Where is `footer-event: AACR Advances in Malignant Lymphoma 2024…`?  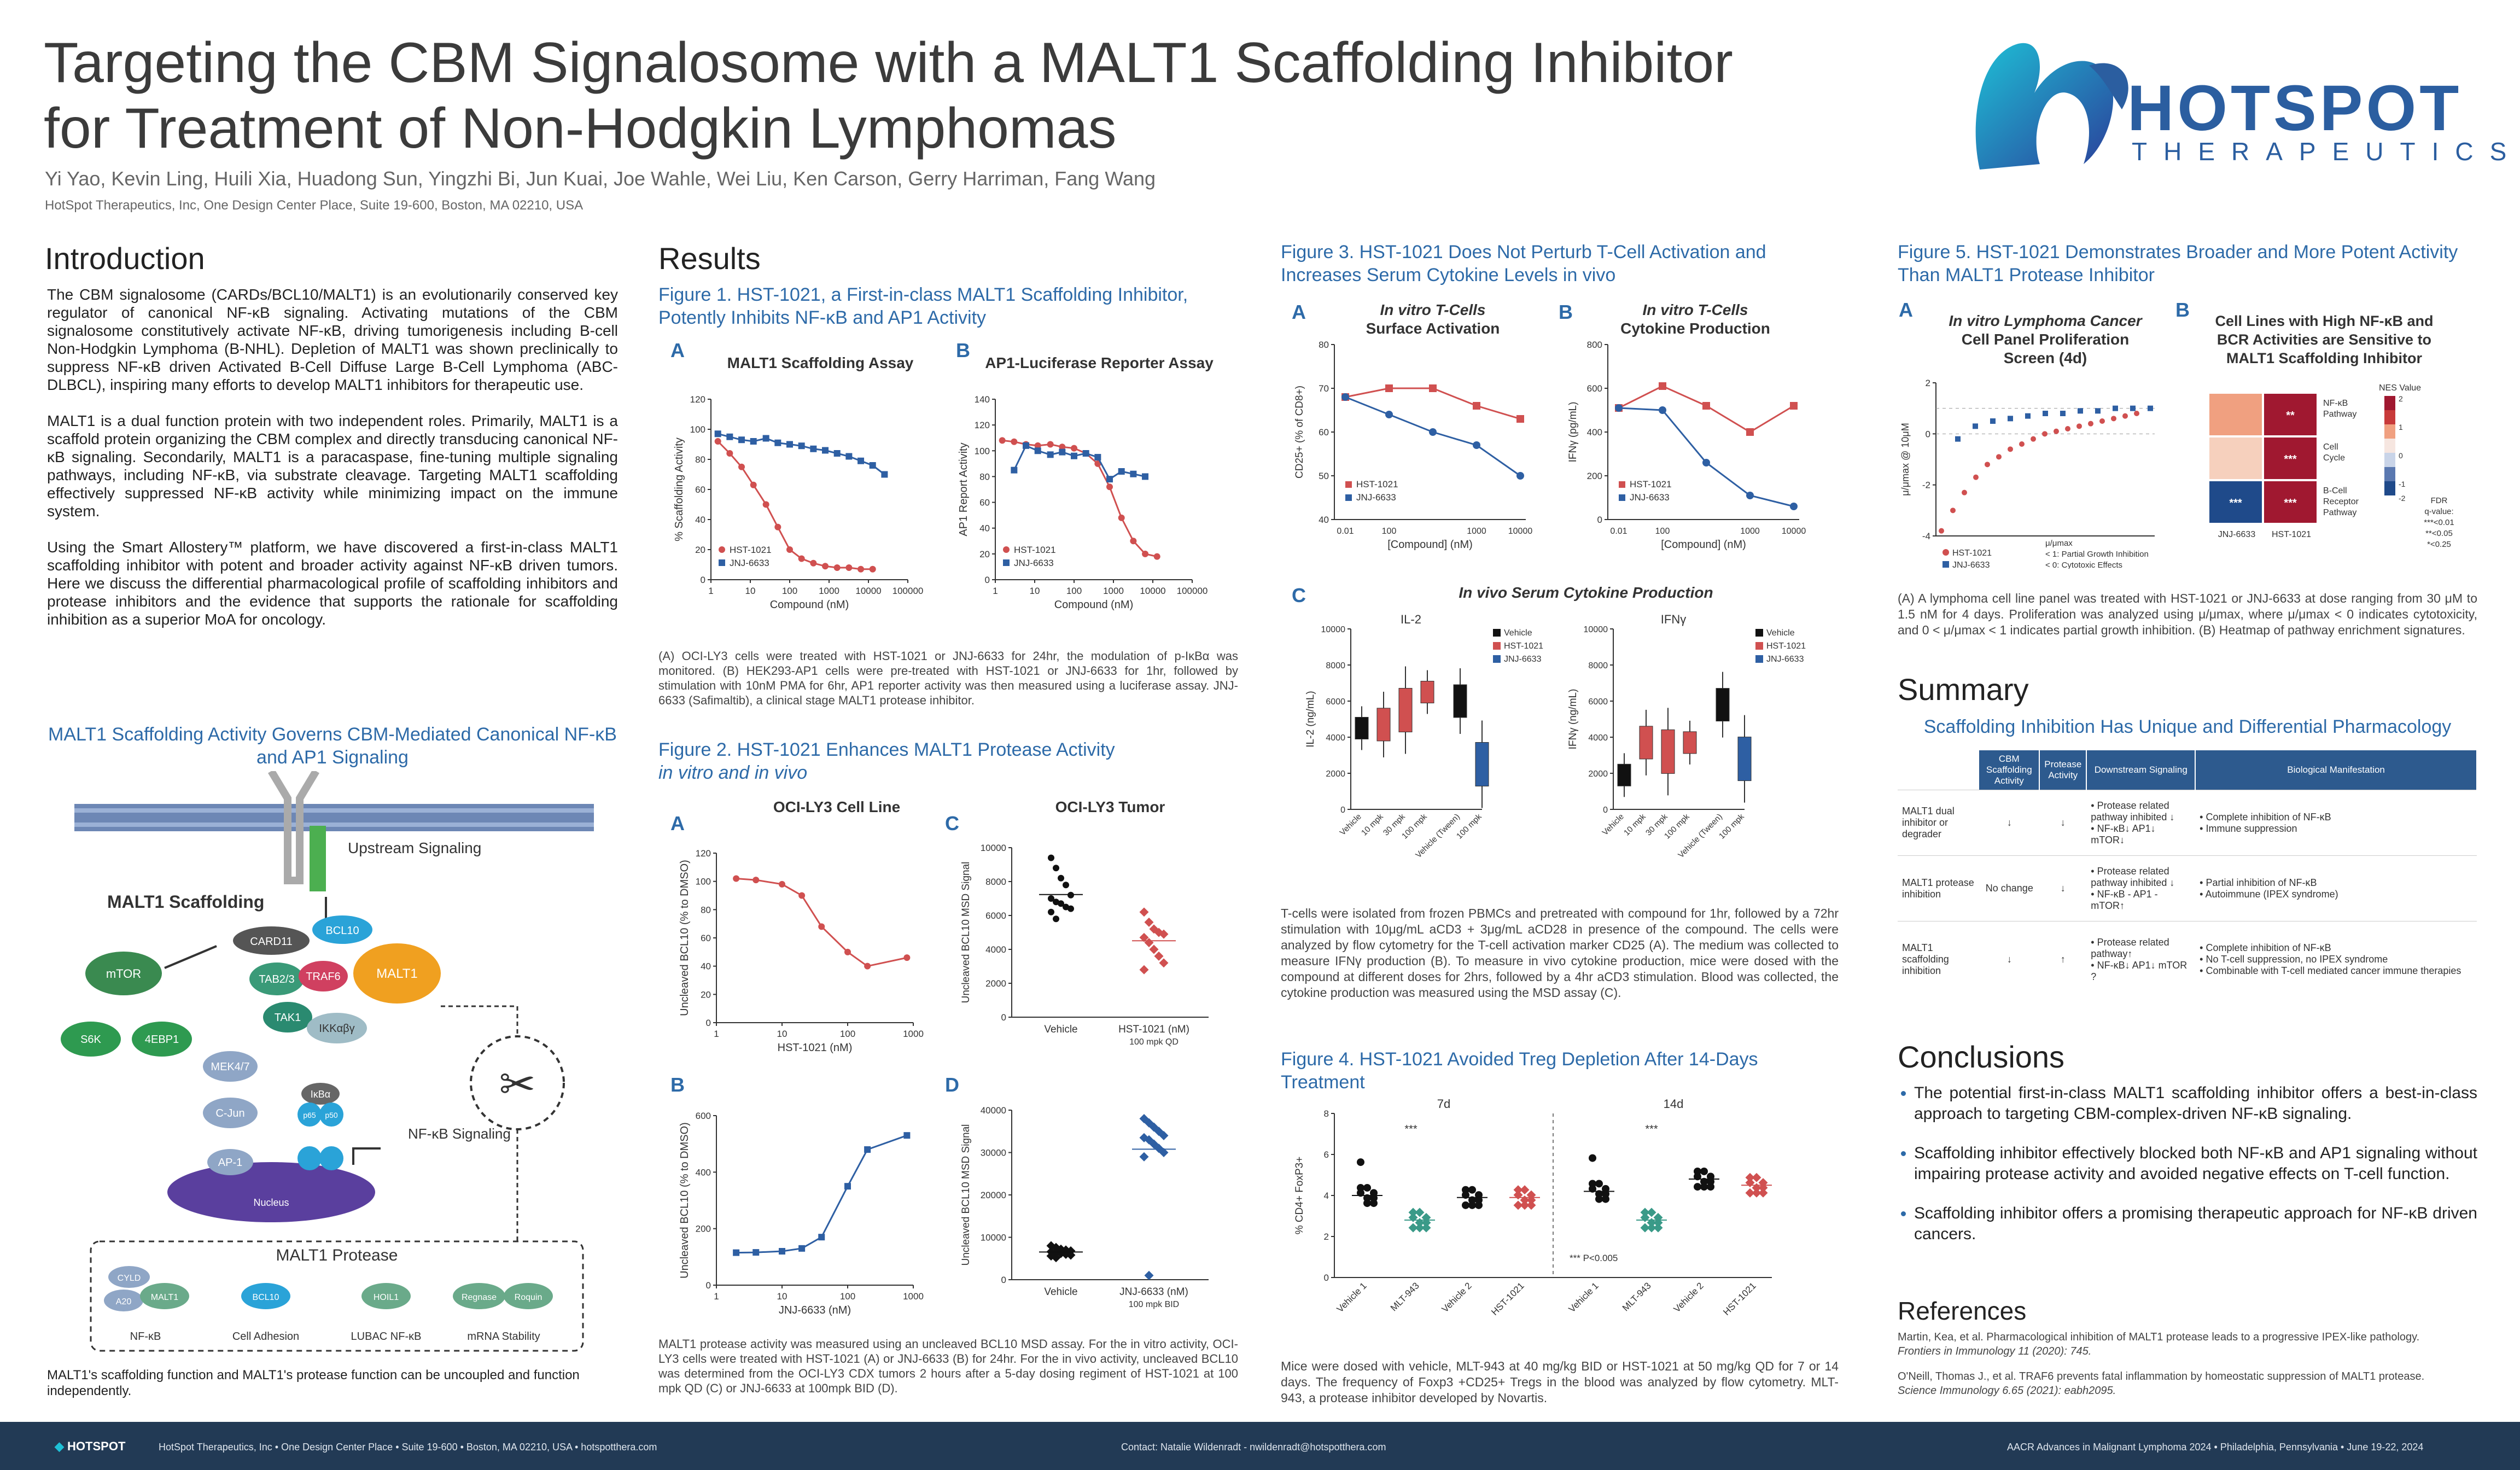
footer-event: AACR Advances in Malignant Lymphoma 2024… is located at coordinates (2215, 1447).